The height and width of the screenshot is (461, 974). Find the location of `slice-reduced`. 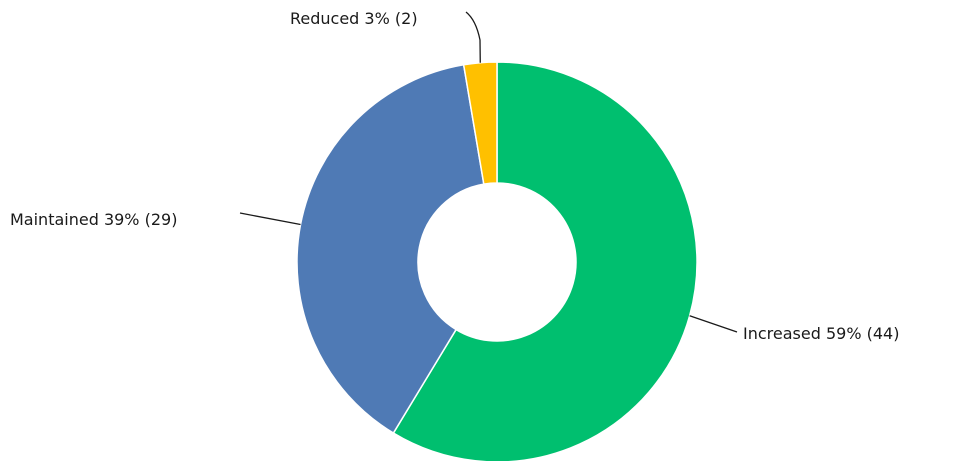

slice-reduced is located at coordinates (480, 123).